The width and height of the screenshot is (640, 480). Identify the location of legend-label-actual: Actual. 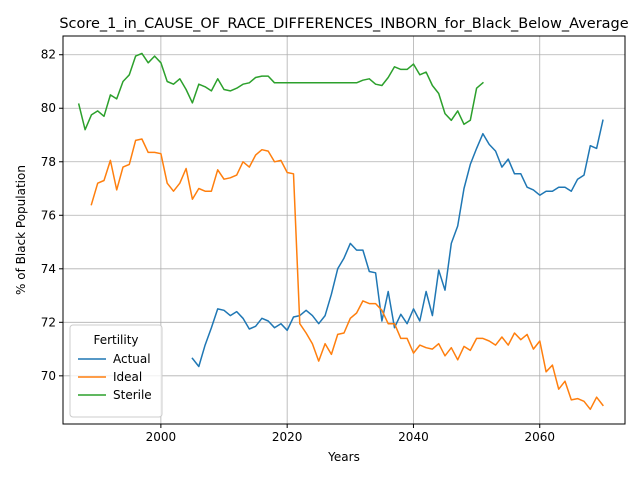
(132, 359).